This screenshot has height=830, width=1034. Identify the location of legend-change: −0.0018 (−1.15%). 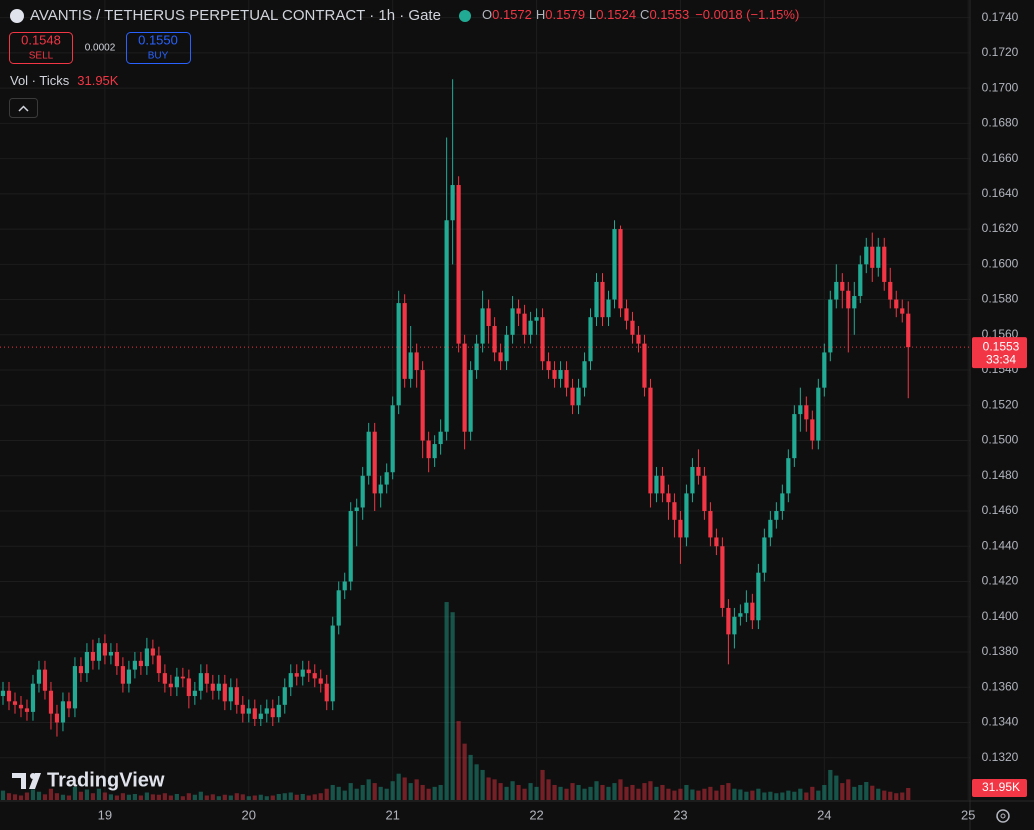
(747, 14).